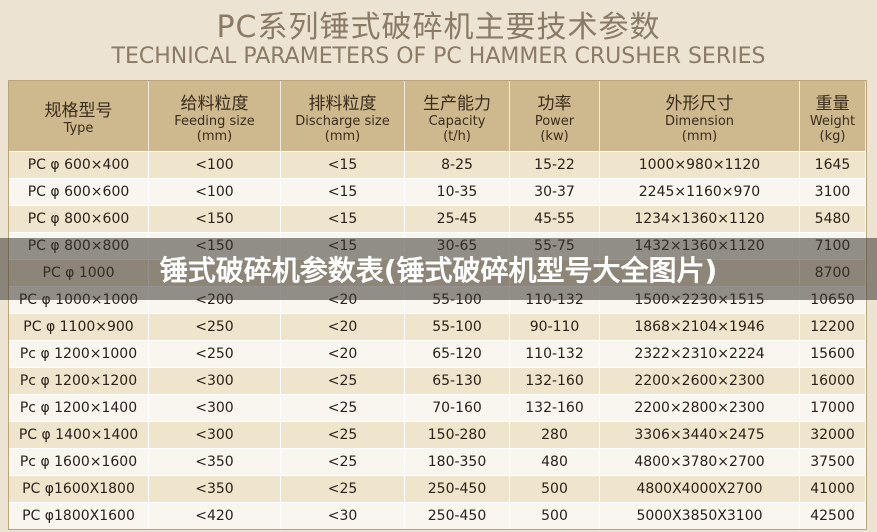 Image resolution: width=877 pixels, height=532 pixels. What do you see at coordinates (457, 461) in the screenshot?
I see `cell: 180-350` at bounding box center [457, 461].